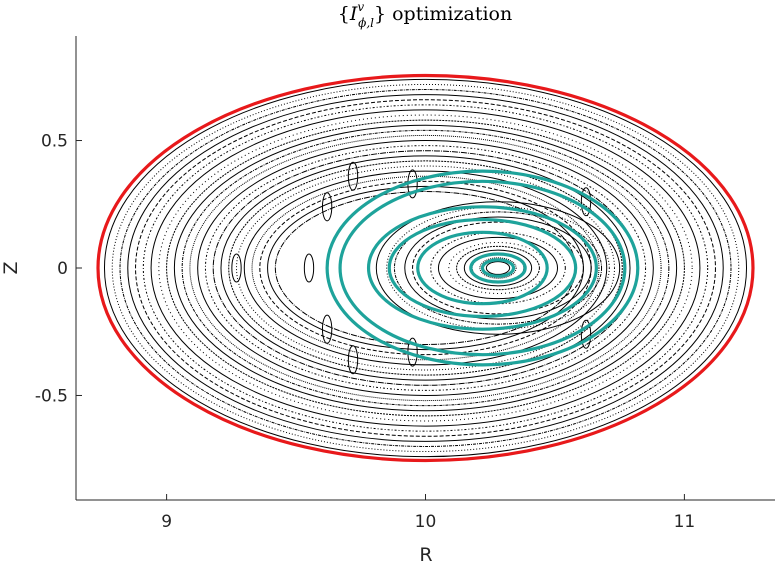  What do you see at coordinates (380, 14) in the screenshot?
I see `title-close-brace: }` at bounding box center [380, 14].